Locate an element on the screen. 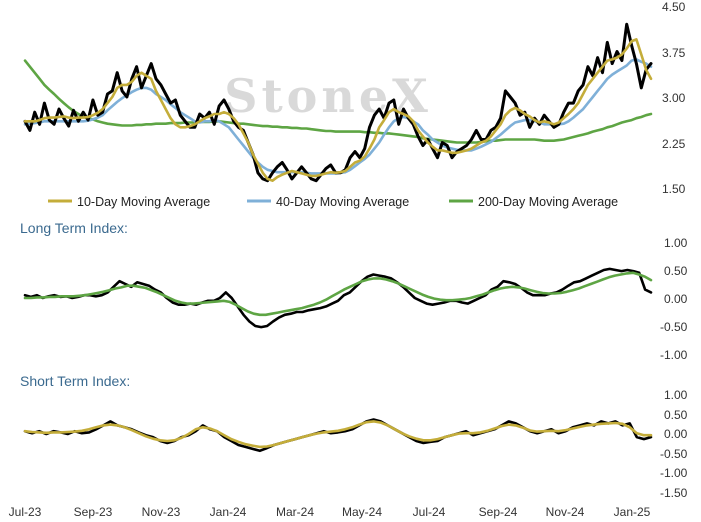  x-tick-label: May-24 is located at coordinates (362, 512).